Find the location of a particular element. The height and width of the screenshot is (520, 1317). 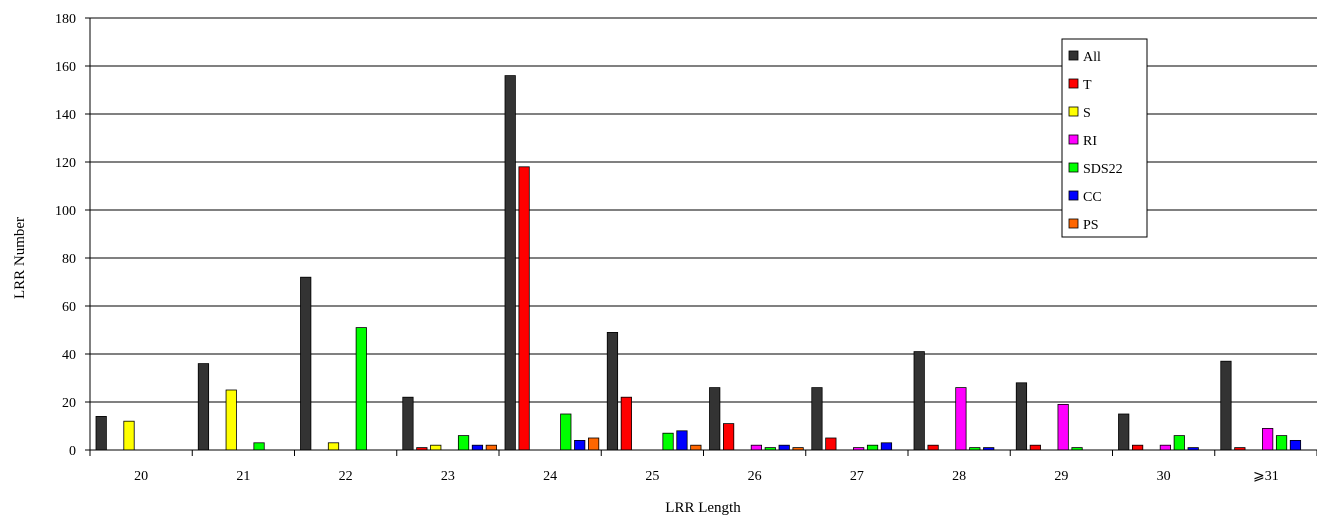

y-axis-title: LRR Number is located at coordinates (20, 258).